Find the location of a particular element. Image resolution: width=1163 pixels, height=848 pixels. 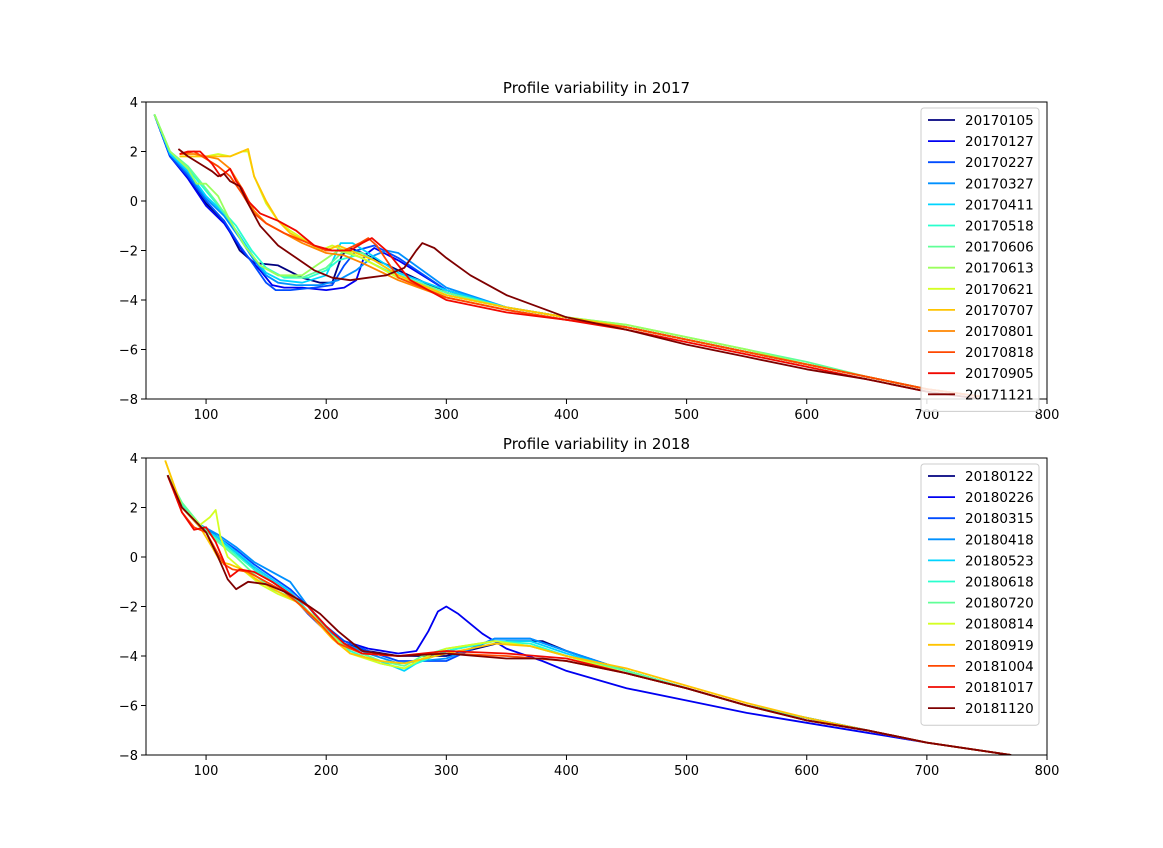

legend-label: 20180122 is located at coordinates (999, 477).